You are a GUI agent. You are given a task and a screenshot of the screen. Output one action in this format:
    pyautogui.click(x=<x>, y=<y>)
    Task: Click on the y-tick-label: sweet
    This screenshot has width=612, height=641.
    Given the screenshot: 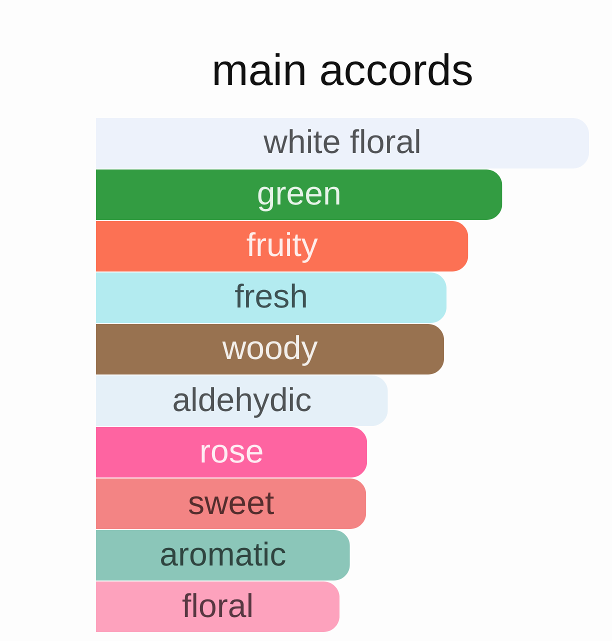 What is the action you would take?
    pyautogui.click(x=231, y=502)
    